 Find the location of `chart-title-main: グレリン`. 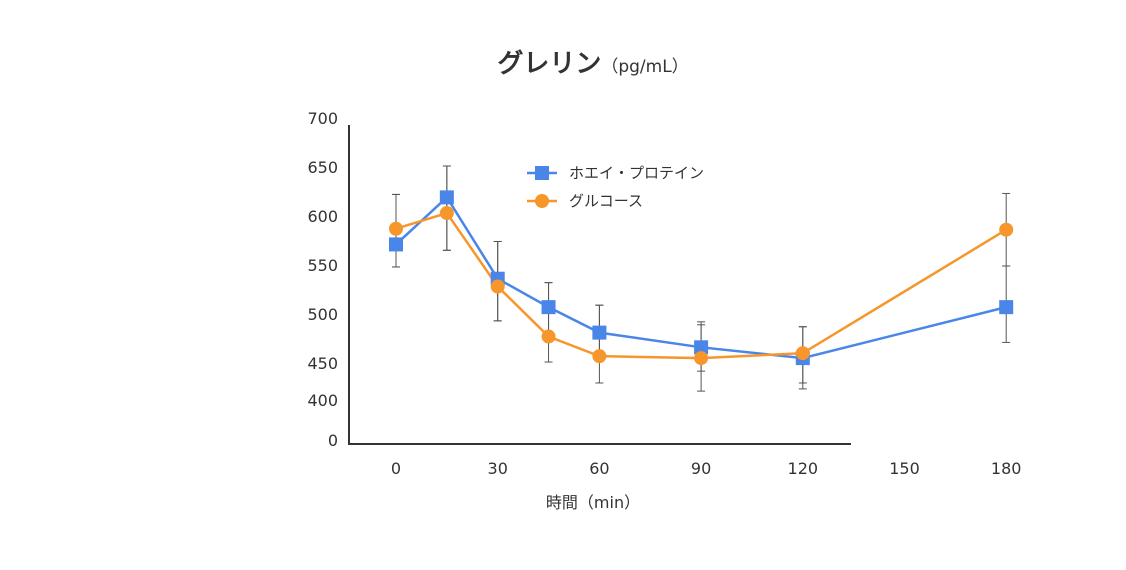

chart-title-main: グレリン is located at coordinates (549, 64).